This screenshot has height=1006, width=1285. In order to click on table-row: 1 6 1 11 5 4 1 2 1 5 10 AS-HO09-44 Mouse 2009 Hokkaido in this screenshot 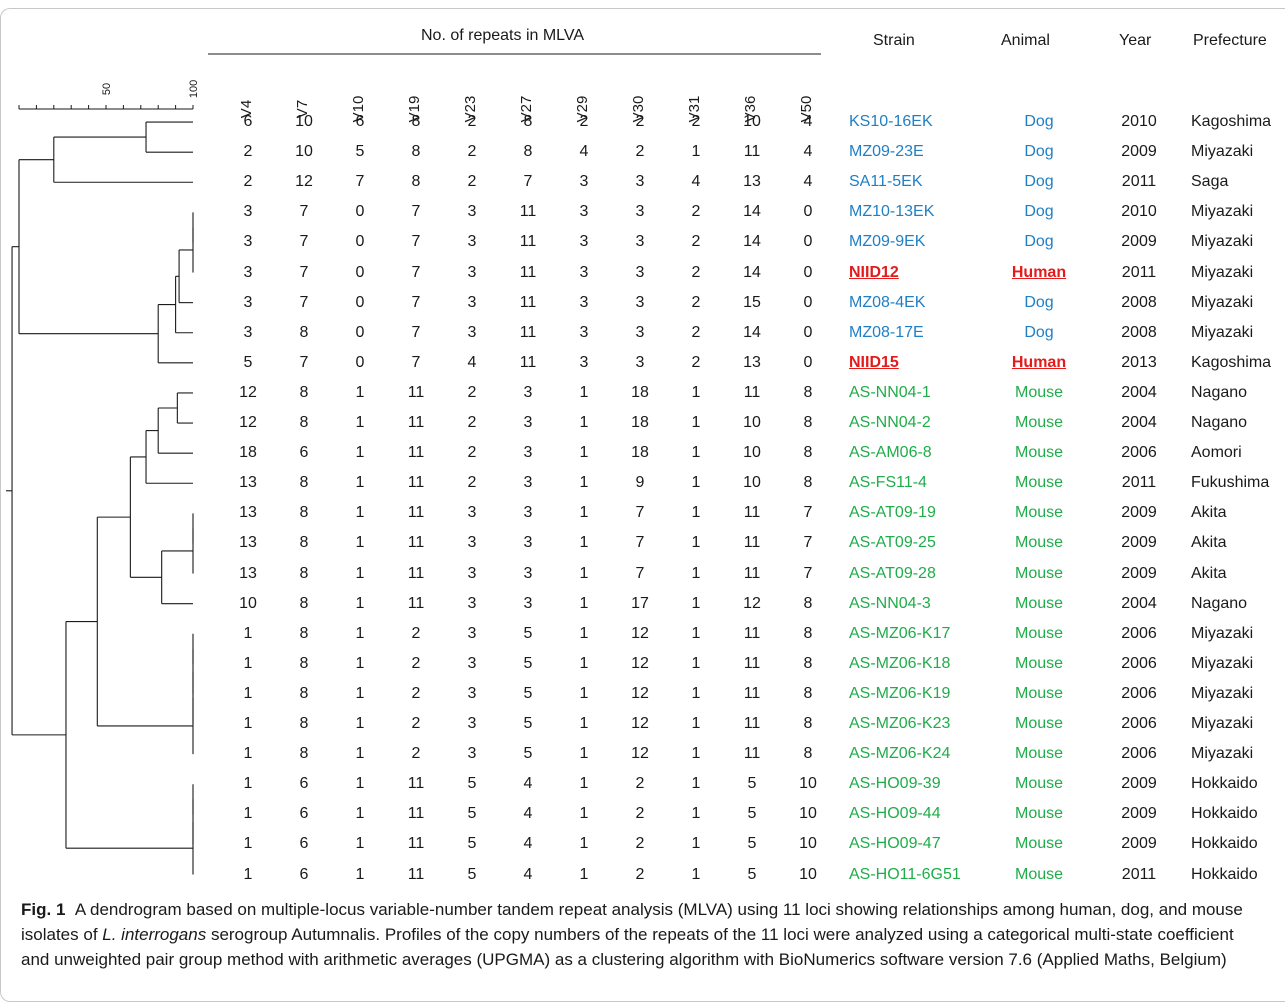, I will do `click(643, 814)`.